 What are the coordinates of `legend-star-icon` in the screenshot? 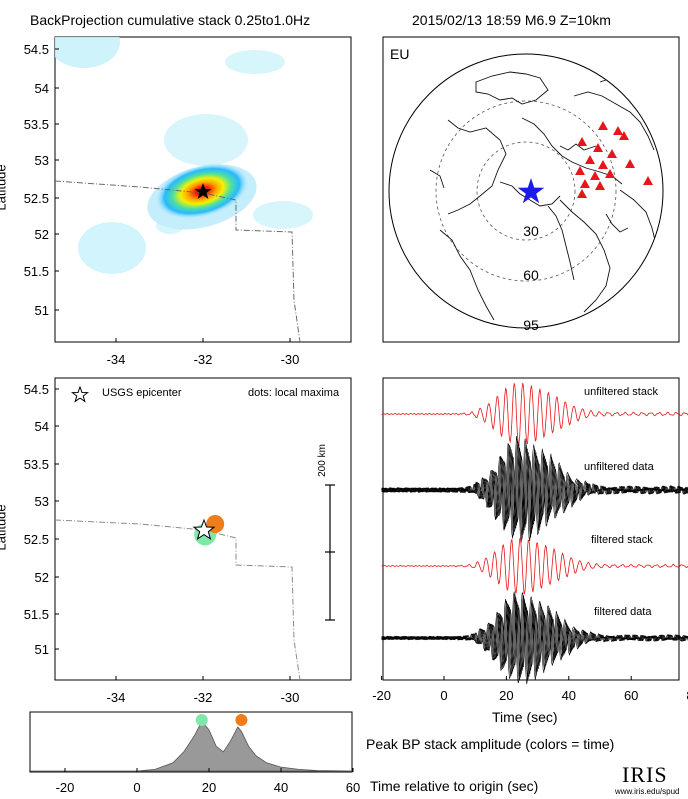 It's located at (80, 394).